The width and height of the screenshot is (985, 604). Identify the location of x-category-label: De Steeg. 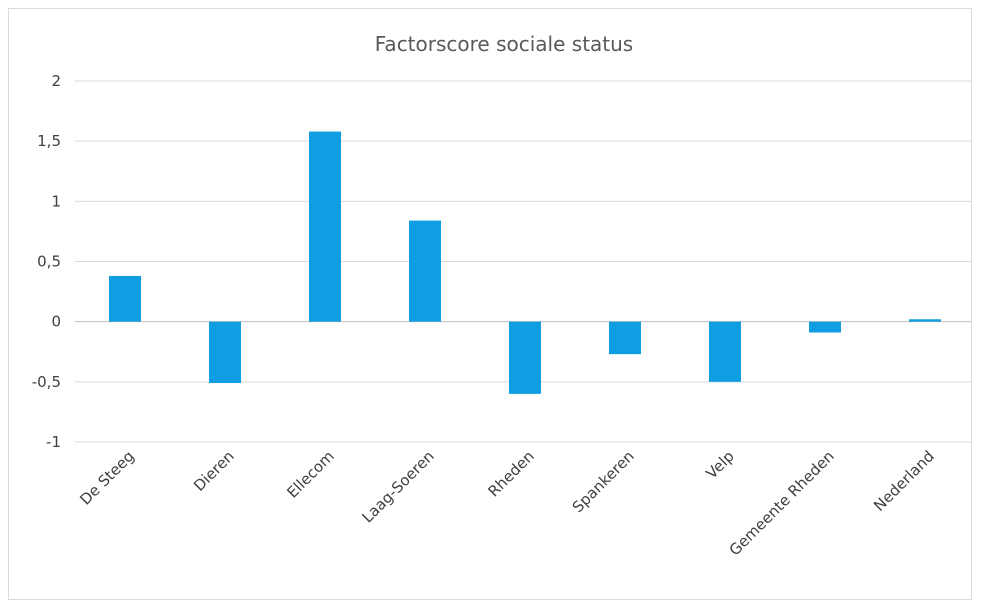
(106, 477).